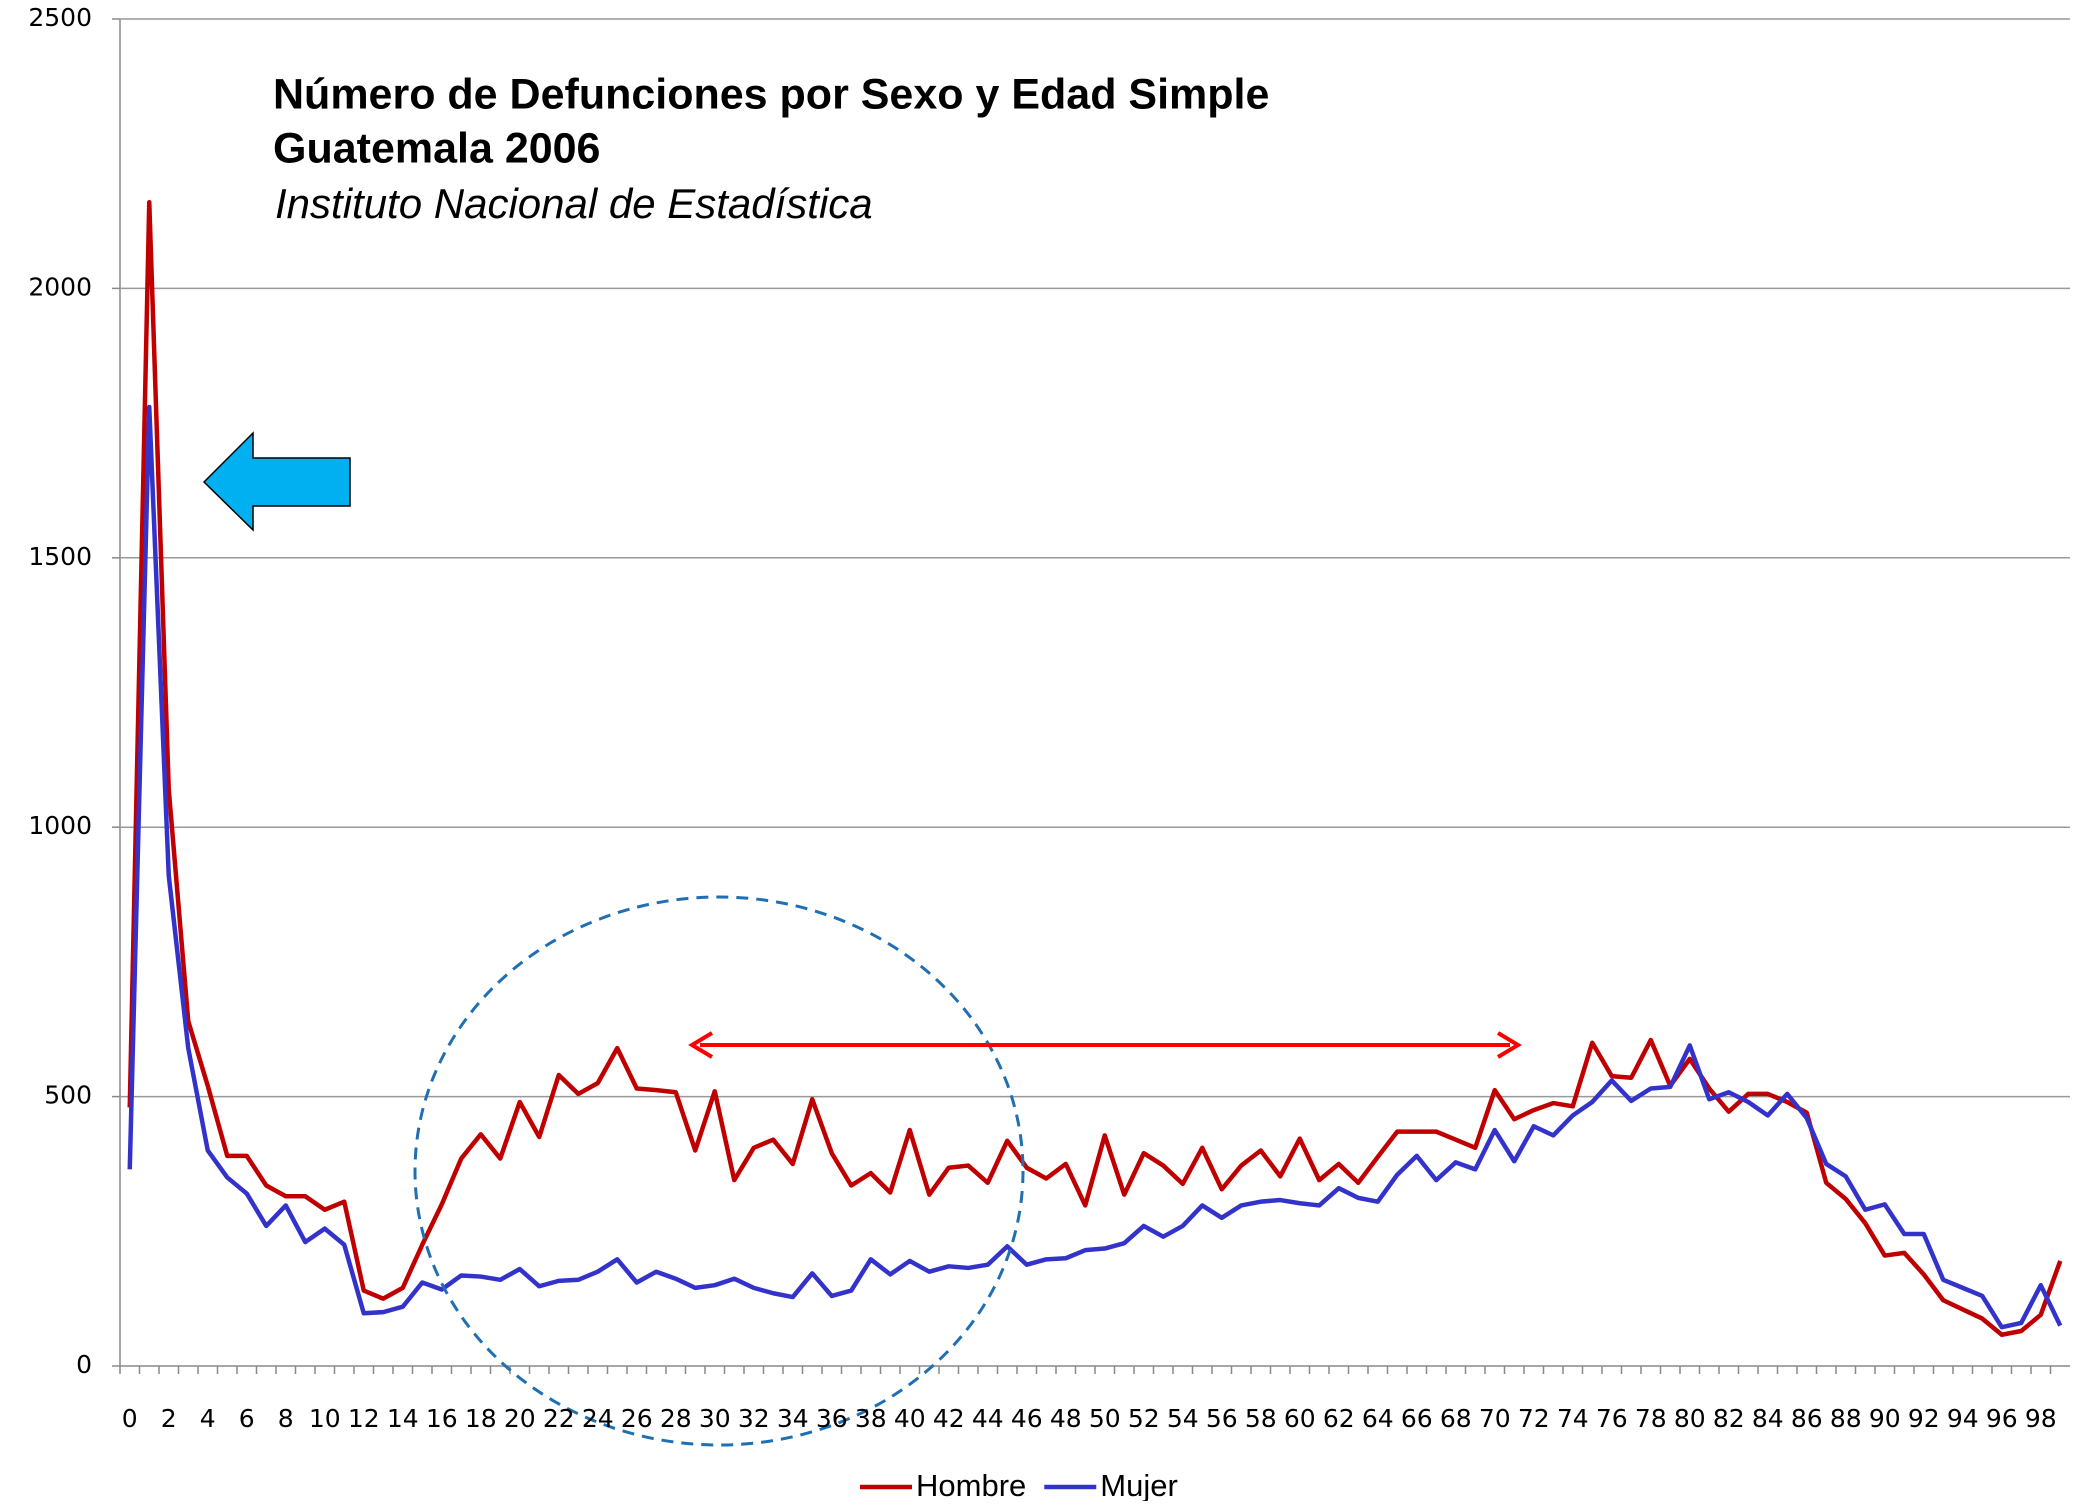 This screenshot has height=1505, width=2076. Describe the element at coordinates (1139, 1484) in the screenshot. I see `legend-label: Mujer` at that location.